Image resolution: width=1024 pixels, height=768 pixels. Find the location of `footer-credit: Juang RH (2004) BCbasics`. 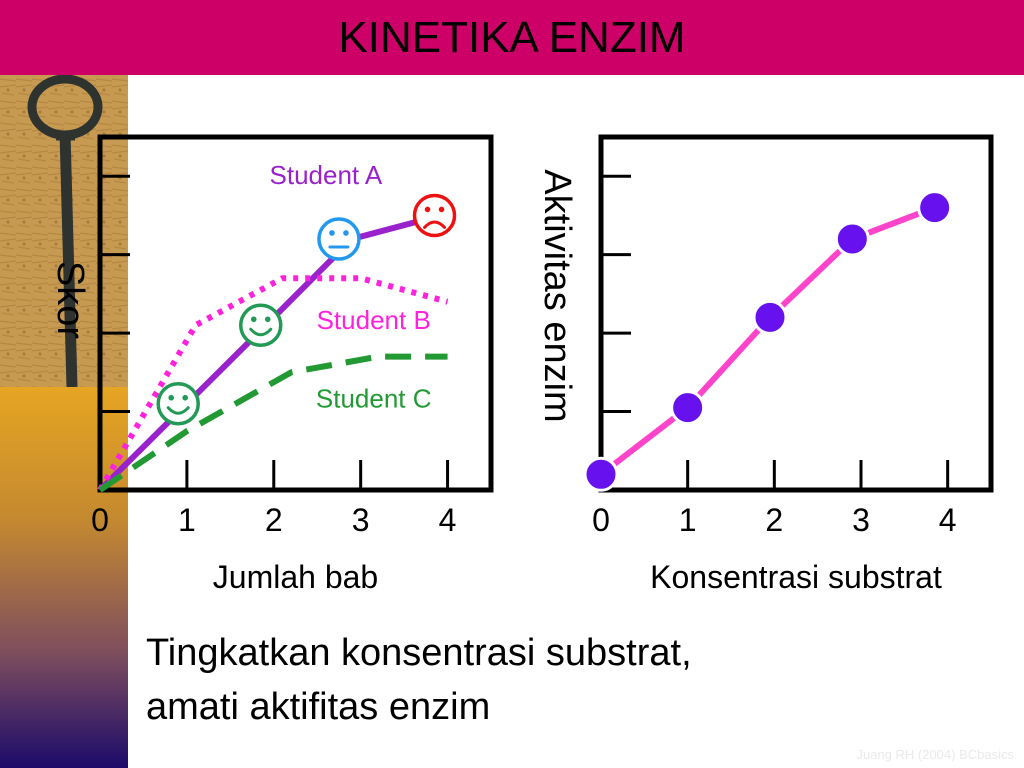

footer-credit: Juang RH (2004) BCbasics is located at coordinates (935, 754).